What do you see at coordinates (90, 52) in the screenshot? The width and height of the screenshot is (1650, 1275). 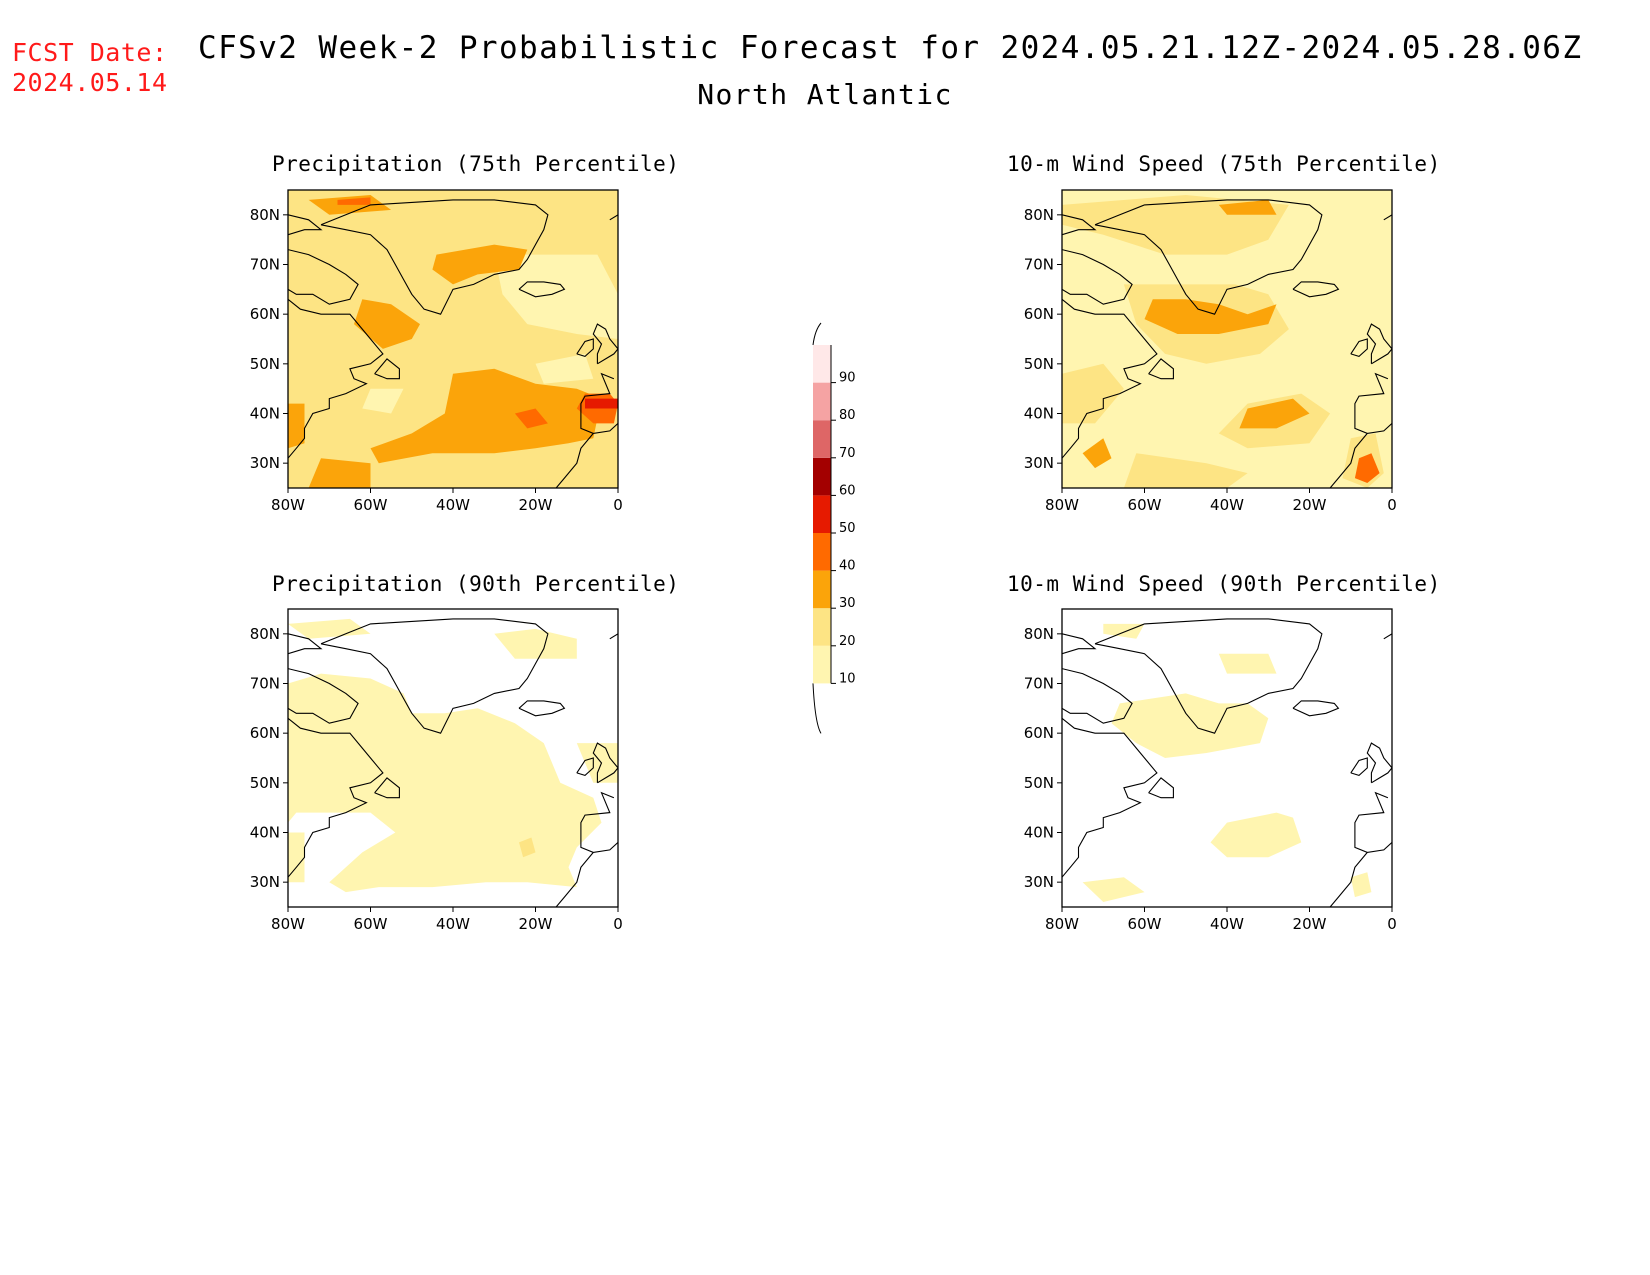 I see `fcst-date-label: FCST Date:` at bounding box center [90, 52].